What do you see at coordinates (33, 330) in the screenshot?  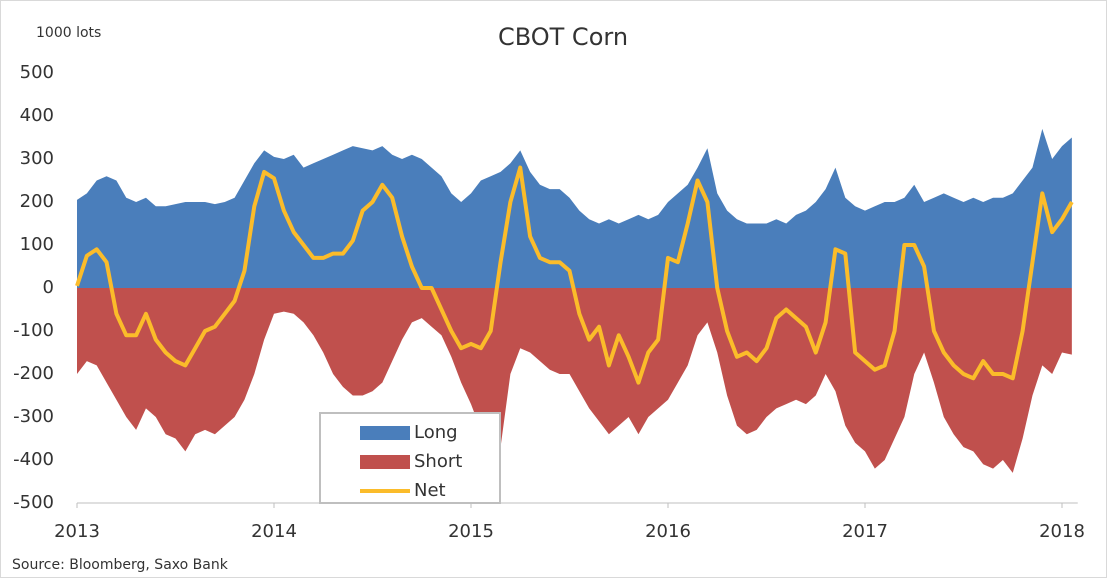 I see `y-tick-label: -100` at bounding box center [33, 330].